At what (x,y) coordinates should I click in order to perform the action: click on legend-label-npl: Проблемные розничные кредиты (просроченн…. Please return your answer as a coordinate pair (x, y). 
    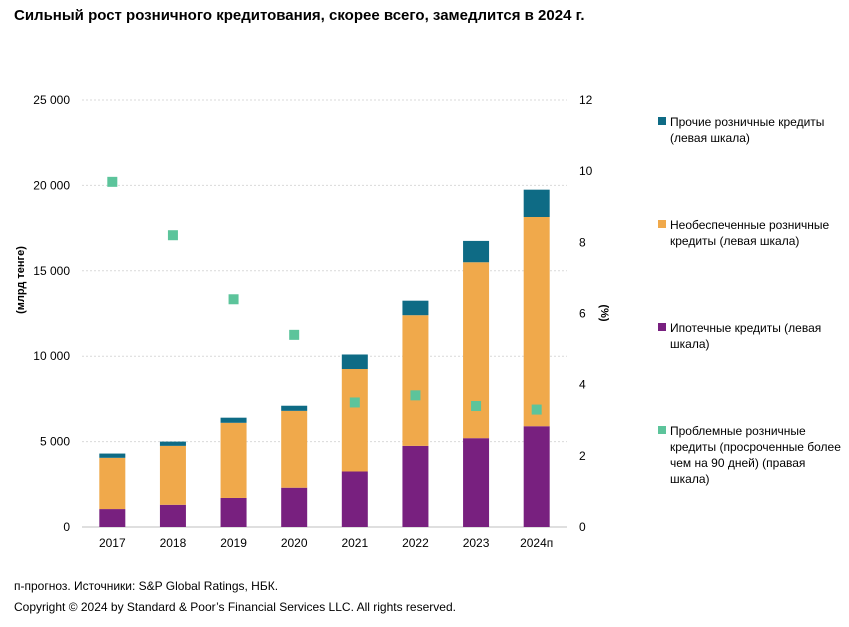
    Looking at the image, I should click on (755, 455).